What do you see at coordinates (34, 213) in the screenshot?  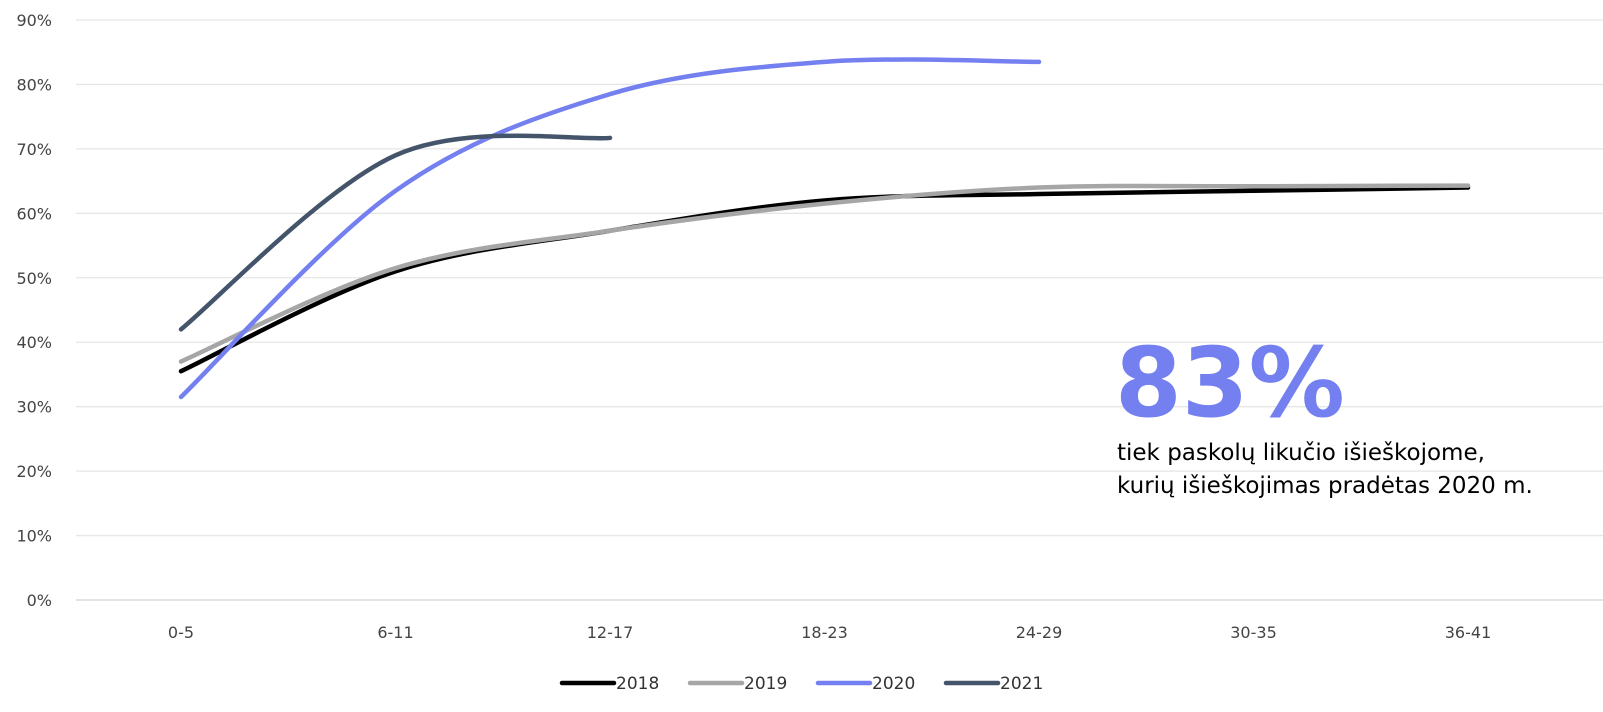 I see `y-tick-label: 60%` at bounding box center [34, 213].